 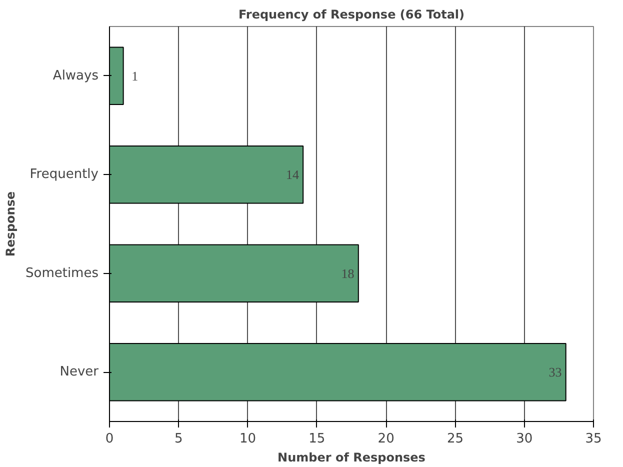 I want to click on data-label: 18, so click(x=347, y=273).